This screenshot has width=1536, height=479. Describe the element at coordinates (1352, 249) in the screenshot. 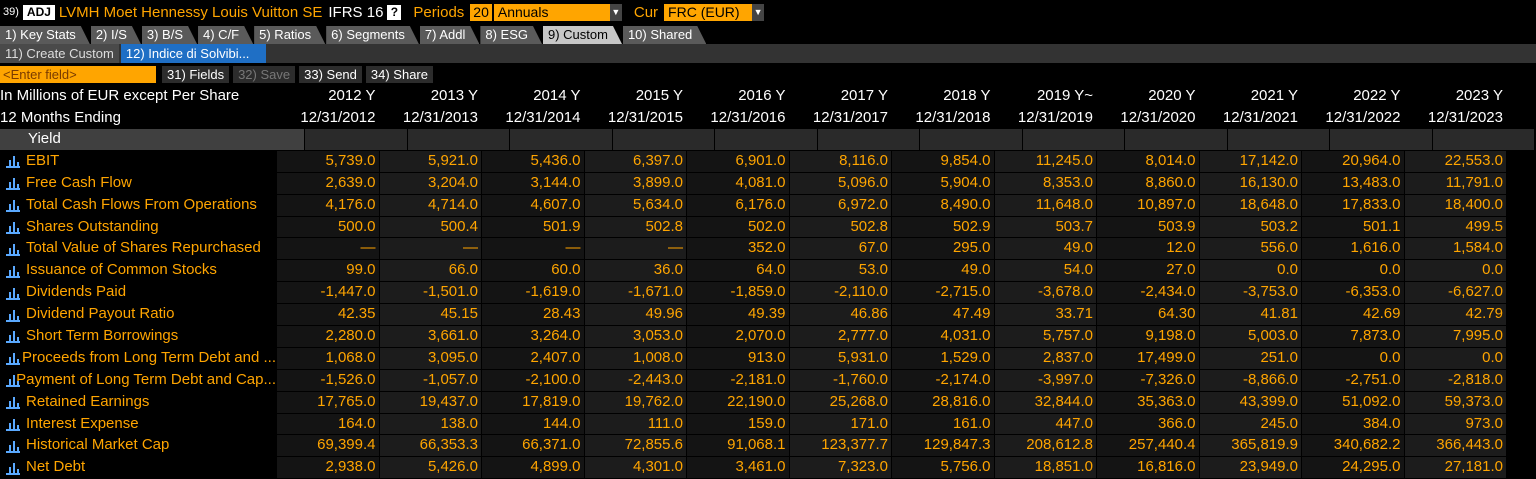

I see `table-cell: 1,616.0` at that location.